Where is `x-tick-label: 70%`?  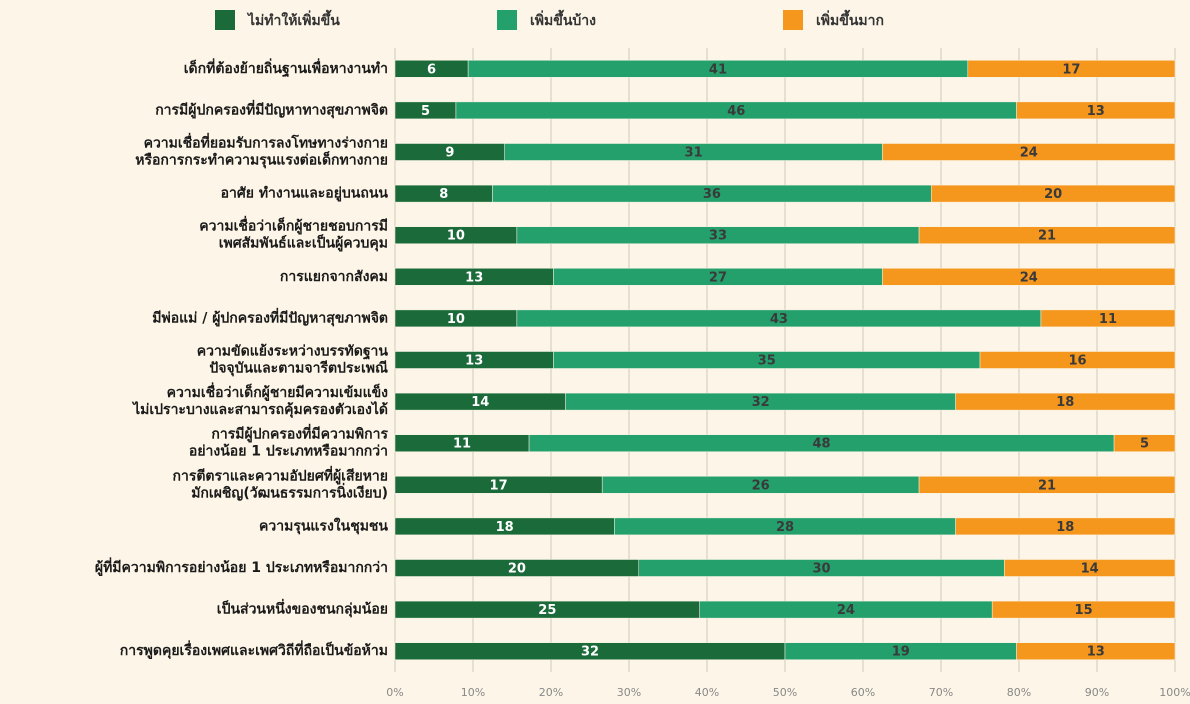 x-tick-label: 70% is located at coordinates (941, 692).